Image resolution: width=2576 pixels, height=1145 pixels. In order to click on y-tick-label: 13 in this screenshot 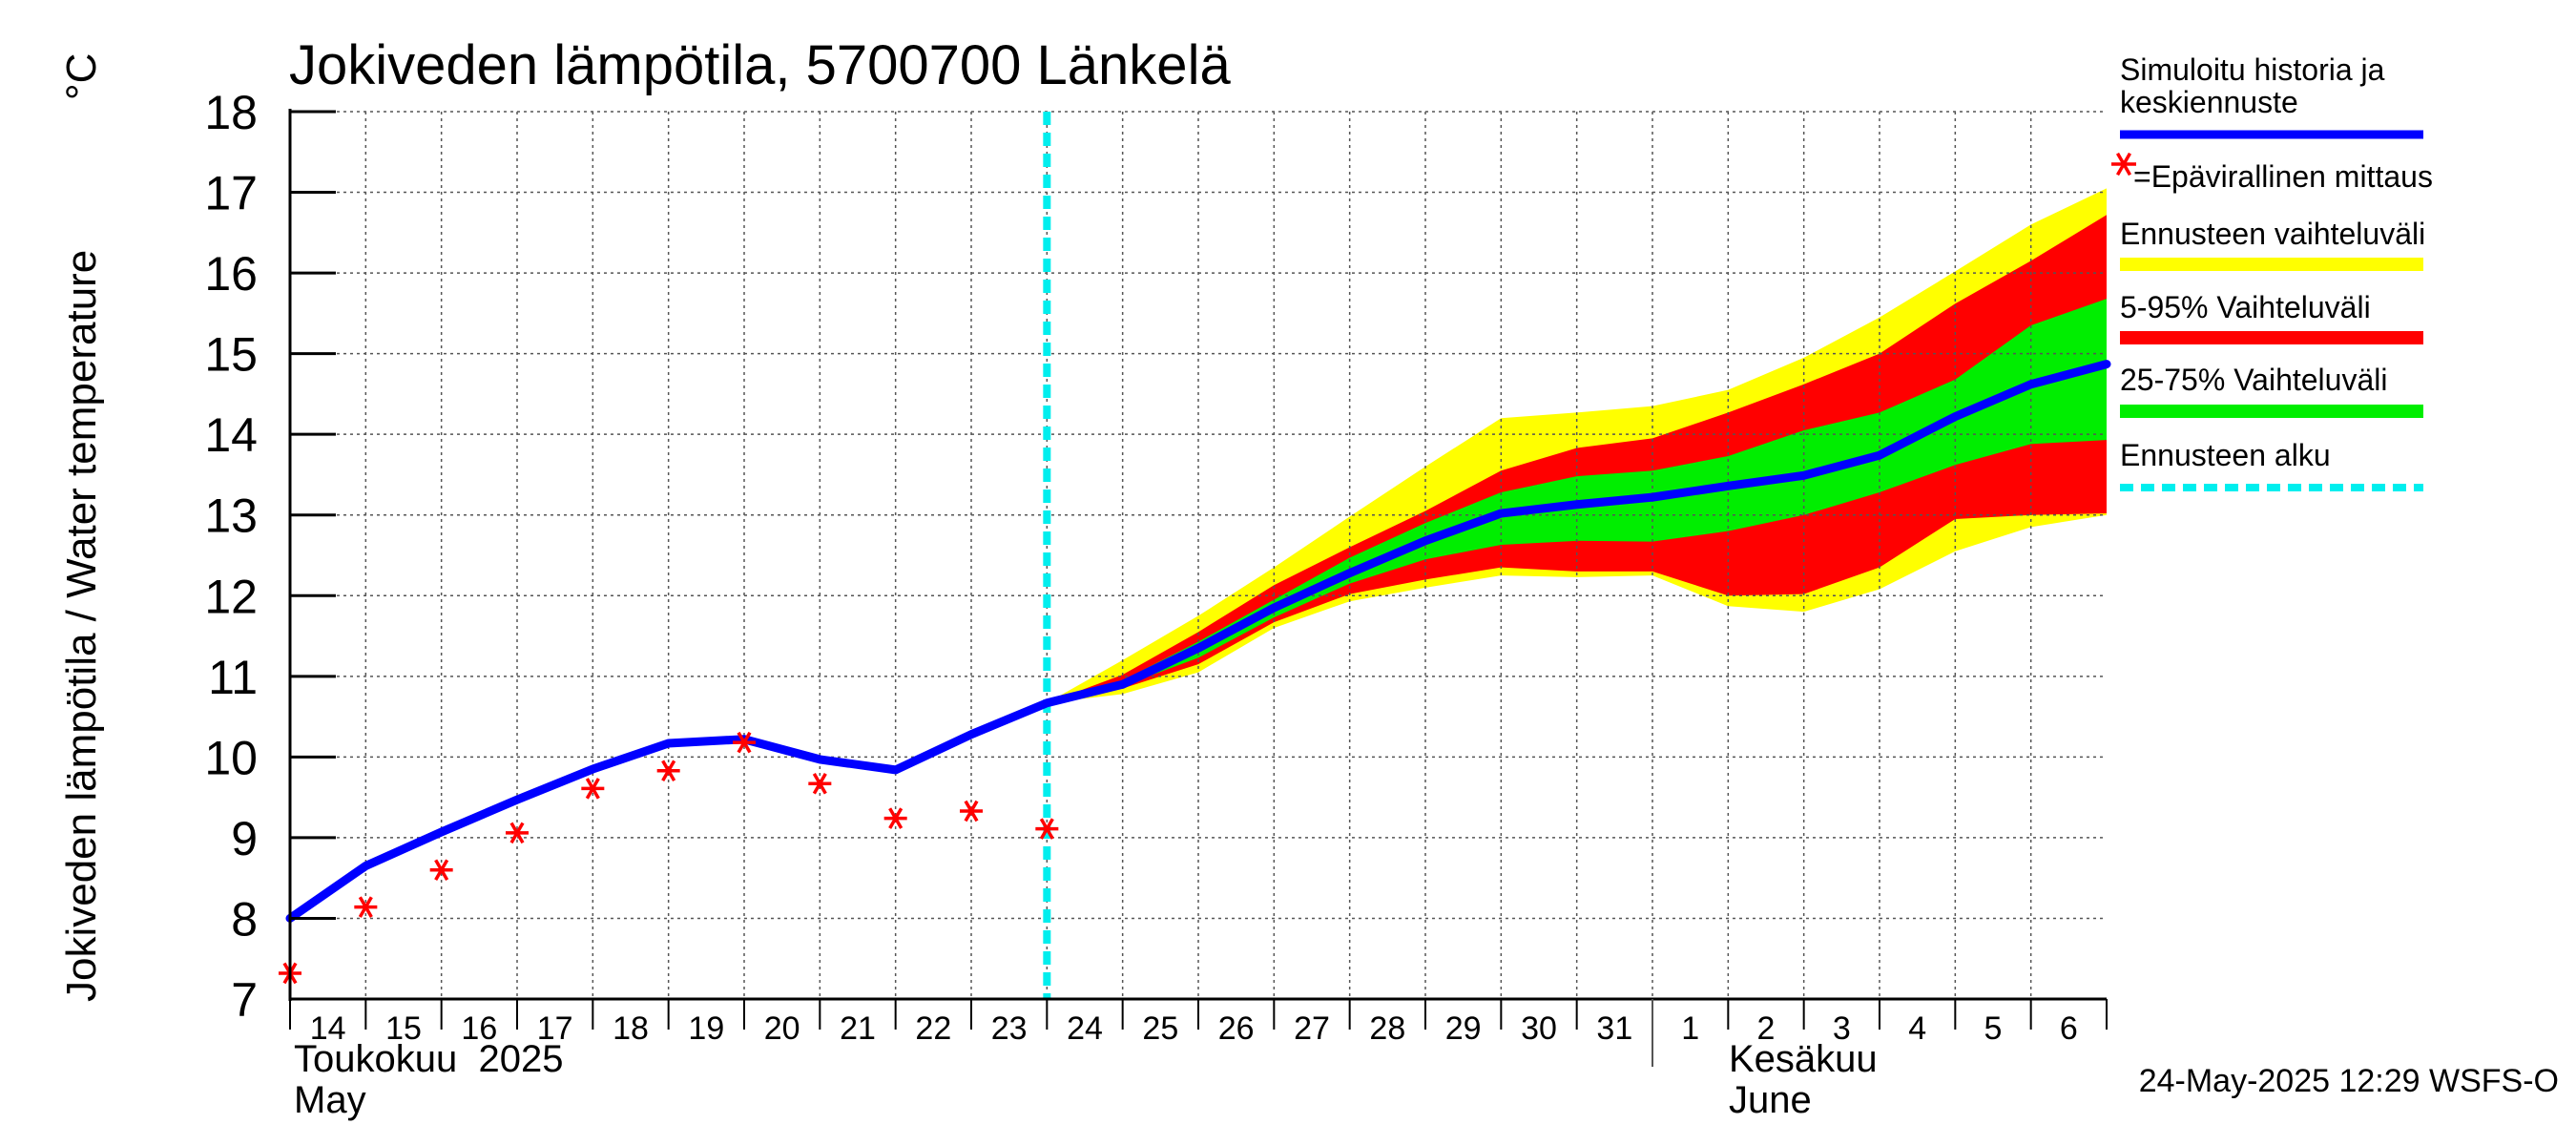, I will do `click(231, 516)`.